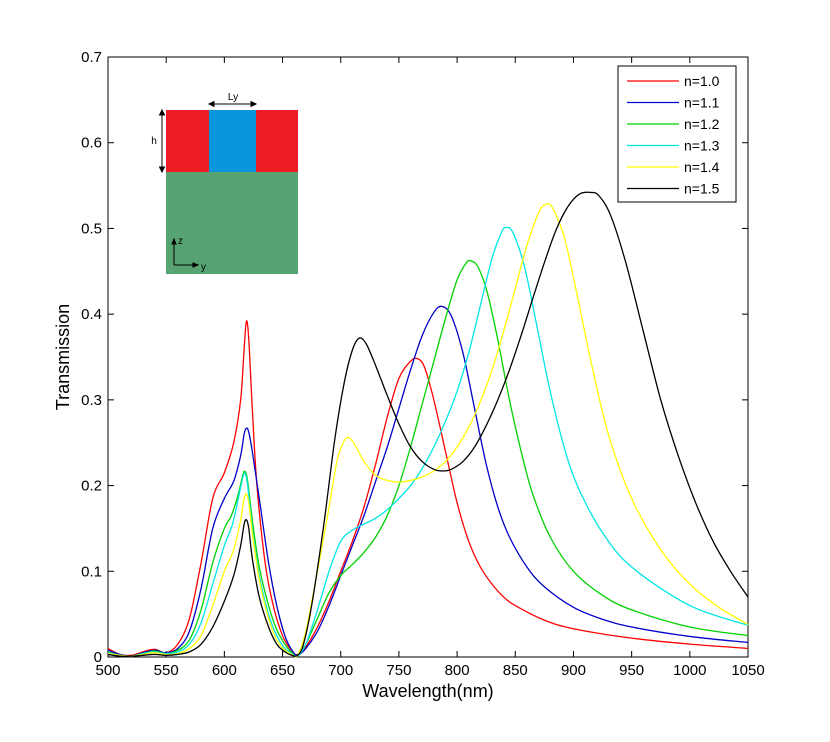 The height and width of the screenshot is (742, 830). Describe the element at coordinates (702, 103) in the screenshot. I see `legend-label: n=1.1` at that location.